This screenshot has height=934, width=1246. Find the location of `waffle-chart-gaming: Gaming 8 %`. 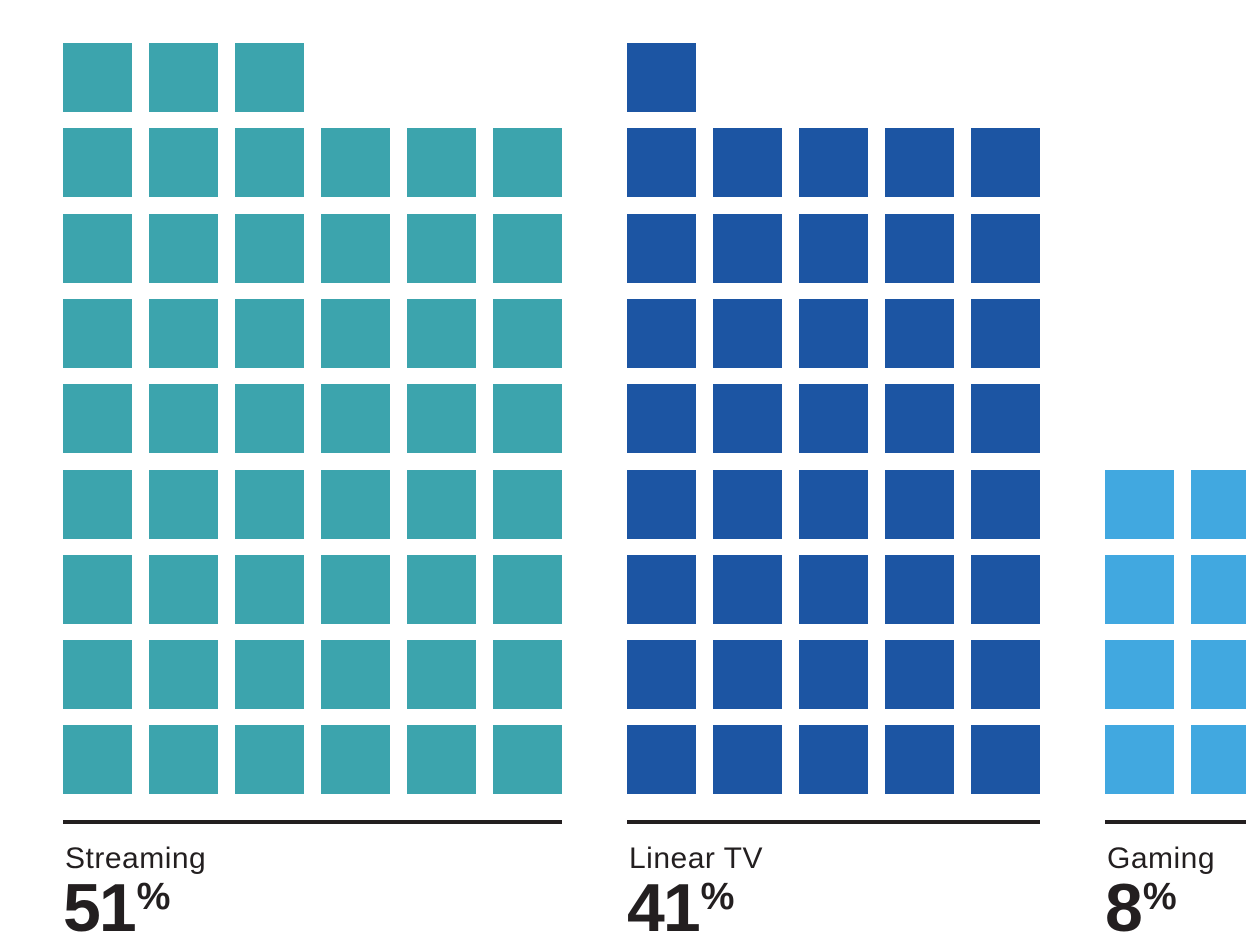

waffle-chart-gaming: Gaming 8 % is located at coordinates (1175, 475).